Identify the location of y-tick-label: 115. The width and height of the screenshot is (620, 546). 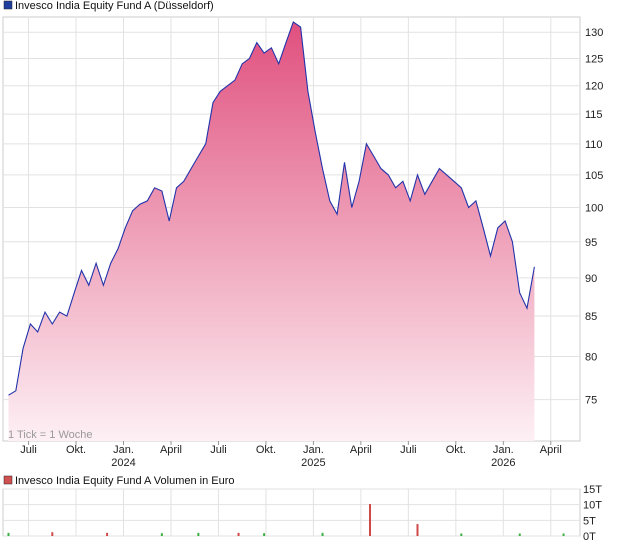
(594, 115).